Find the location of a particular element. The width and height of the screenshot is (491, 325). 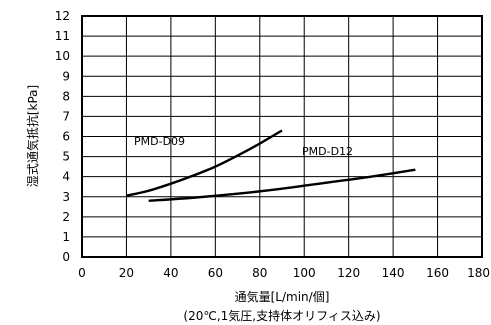

y-tick-label: 1 is located at coordinates (66, 237).